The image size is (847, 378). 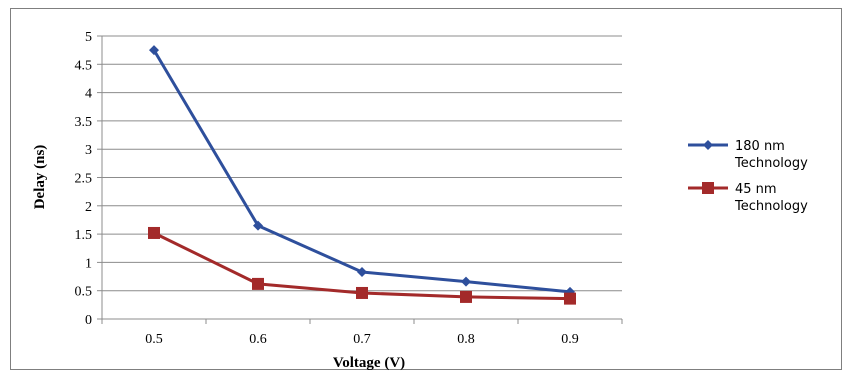 What do you see at coordinates (88, 37) in the screenshot?
I see `y-tick-label: 5` at bounding box center [88, 37].